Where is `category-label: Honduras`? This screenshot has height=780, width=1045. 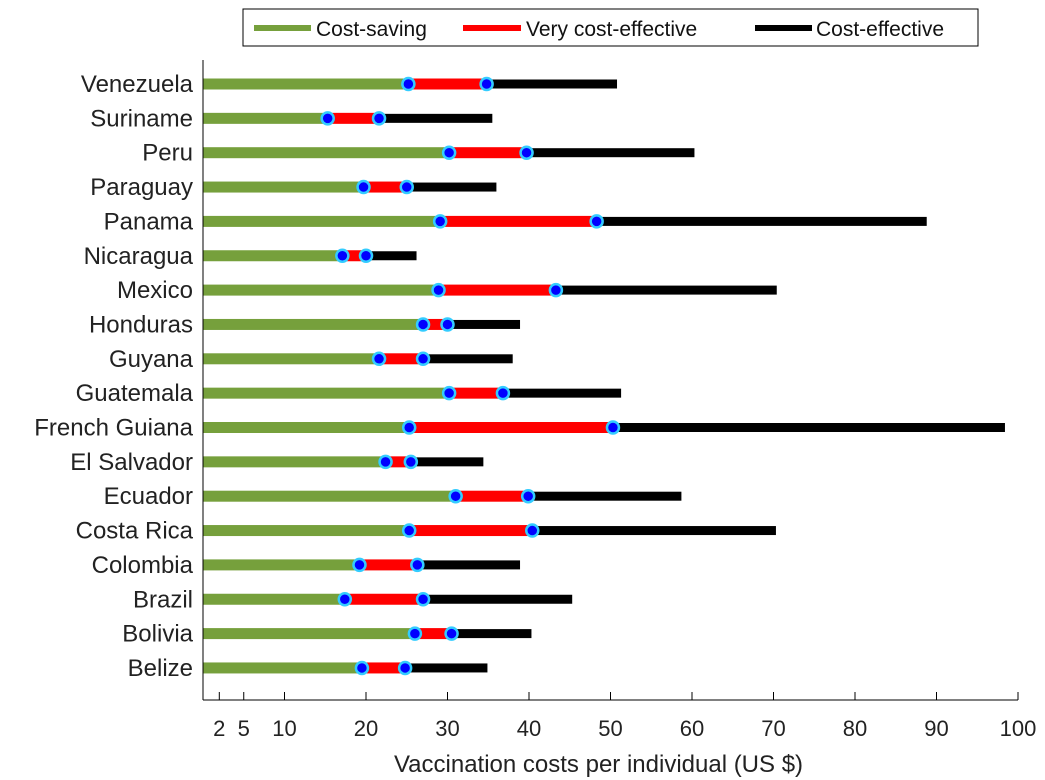 category-label: Honduras is located at coordinates (141, 324).